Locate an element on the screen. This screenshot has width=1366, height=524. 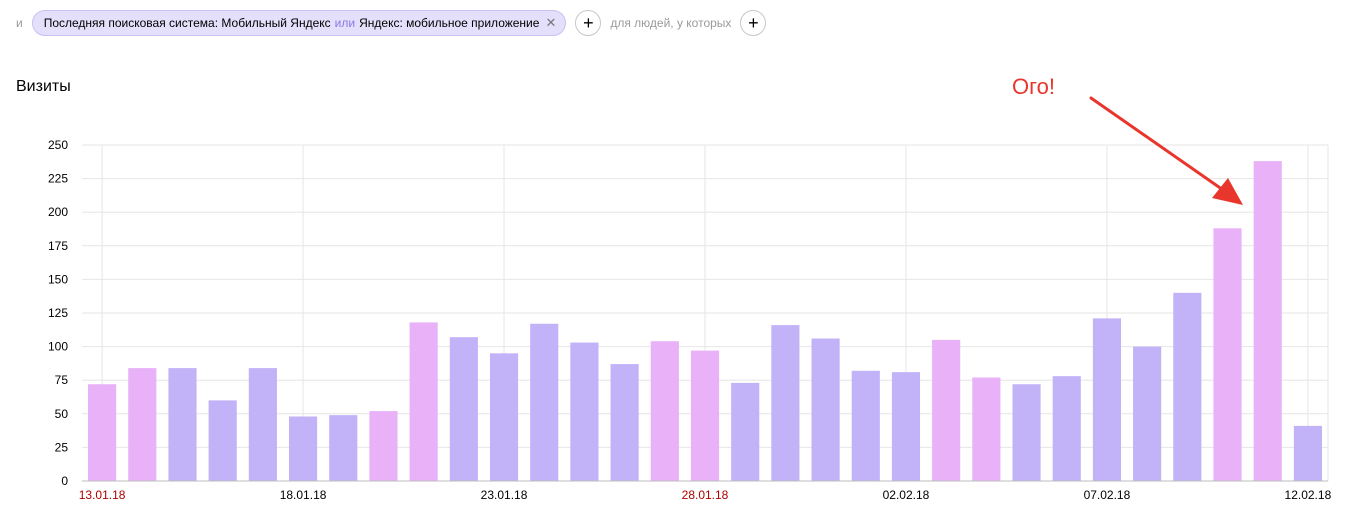
bar-13.01.18 is located at coordinates (102, 432).